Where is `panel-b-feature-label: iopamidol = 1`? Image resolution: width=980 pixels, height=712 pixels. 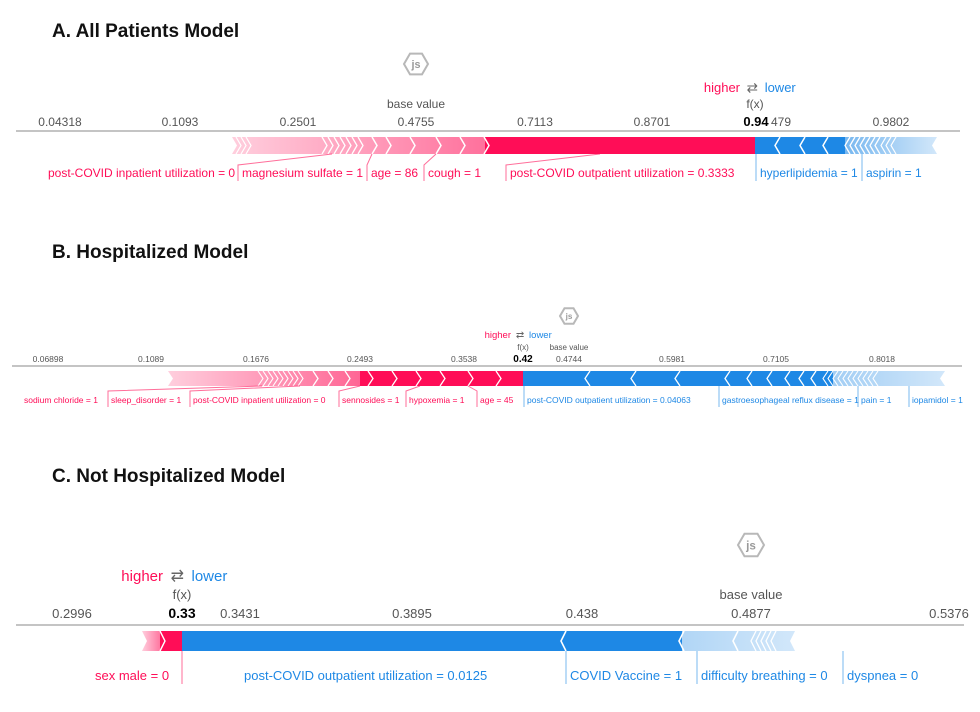
panel-b-feature-label: iopamidol = 1 is located at coordinates (937, 400).